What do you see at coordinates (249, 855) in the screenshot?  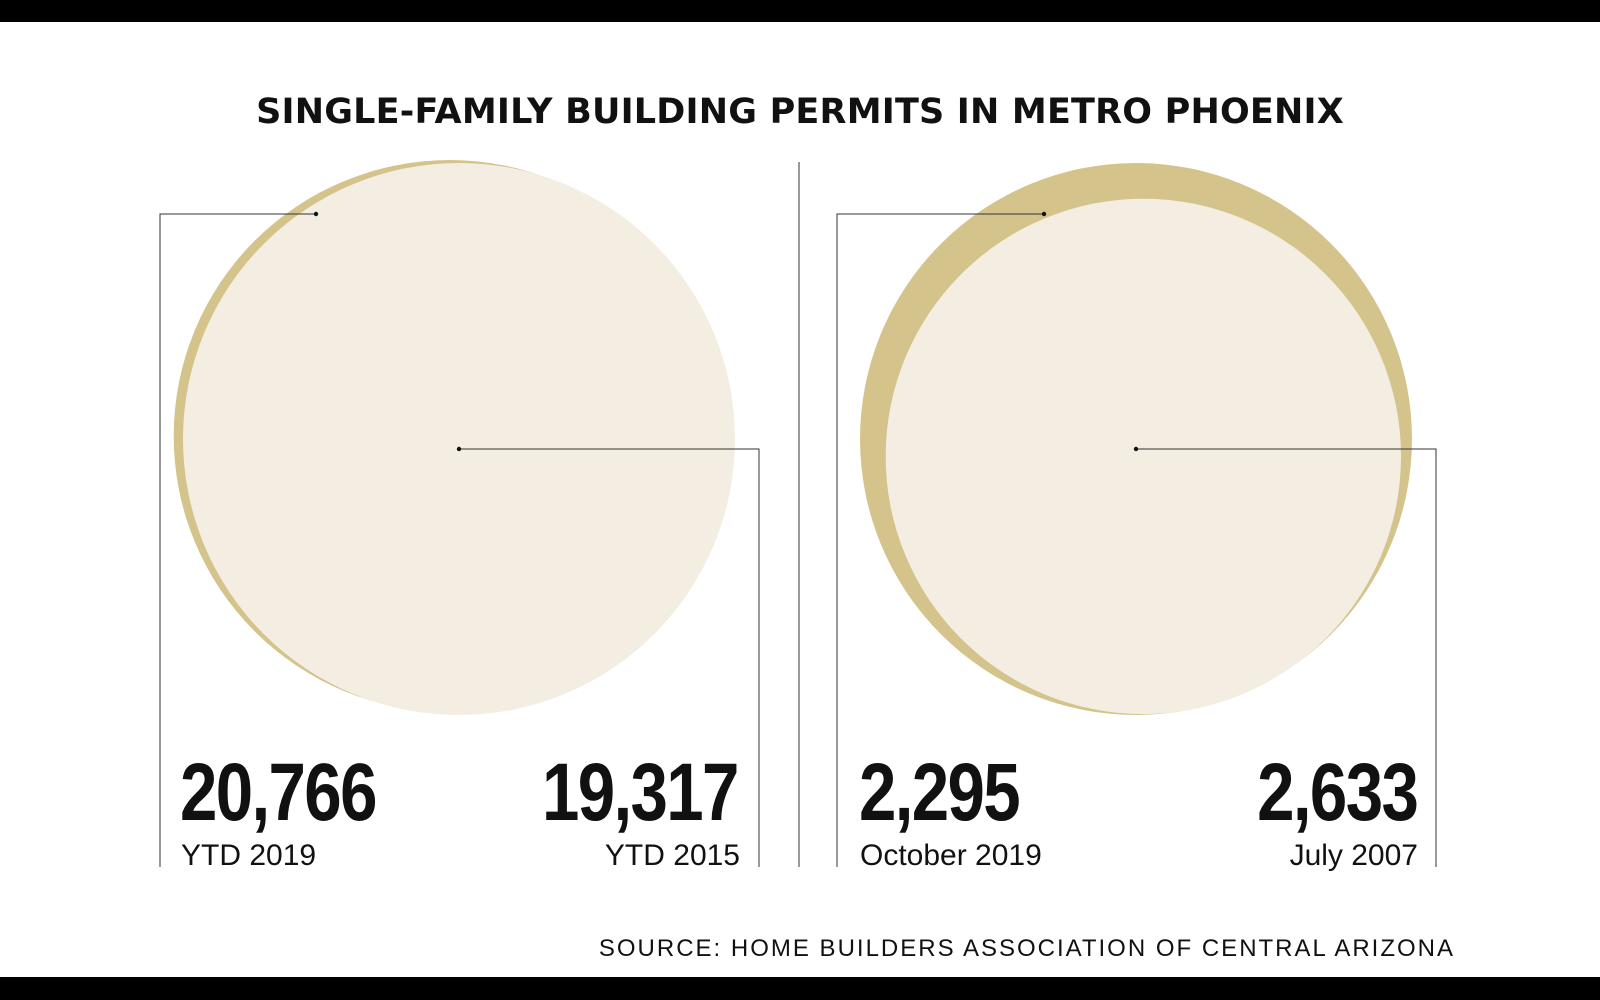 I see `ytd-2019-label: YTD 2019` at bounding box center [249, 855].